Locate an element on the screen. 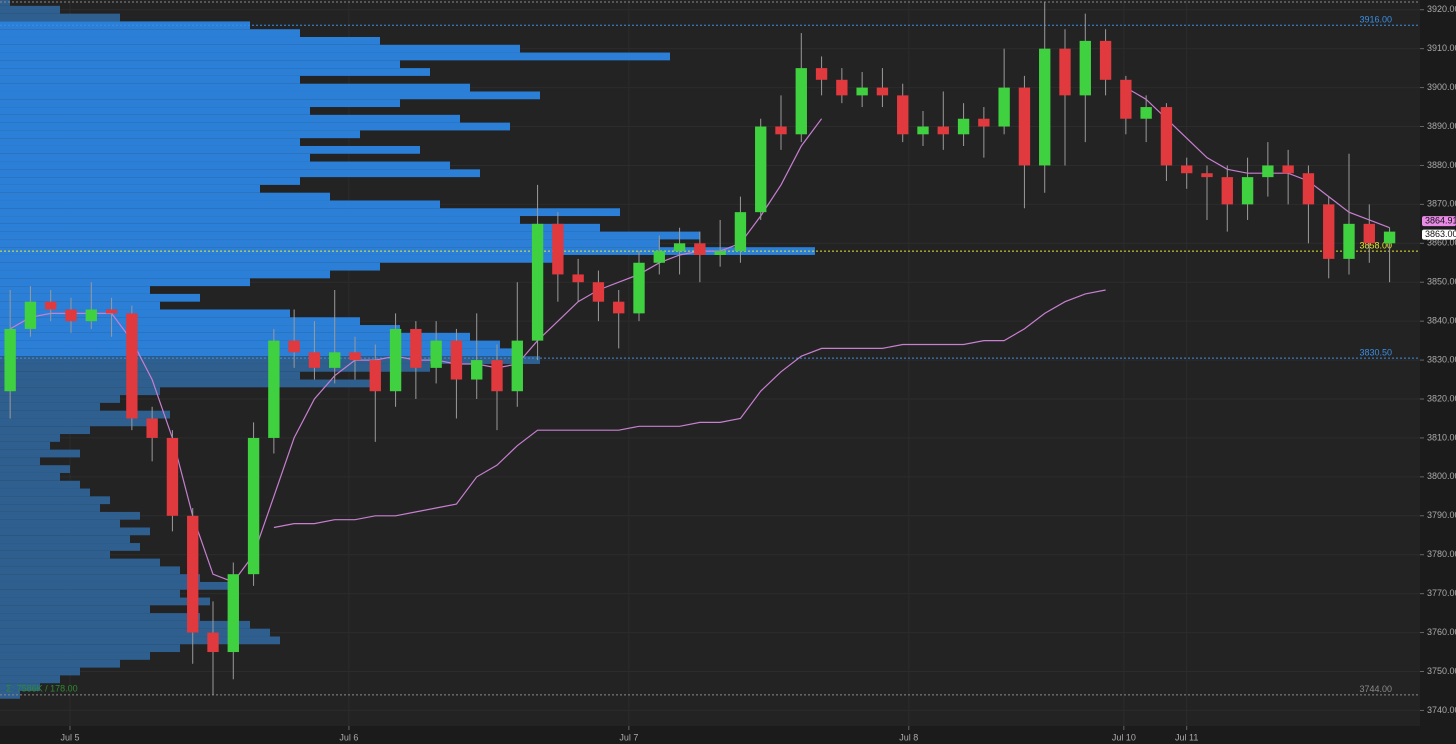  y-tick-label: 3770.00 is located at coordinates (1441, 593).